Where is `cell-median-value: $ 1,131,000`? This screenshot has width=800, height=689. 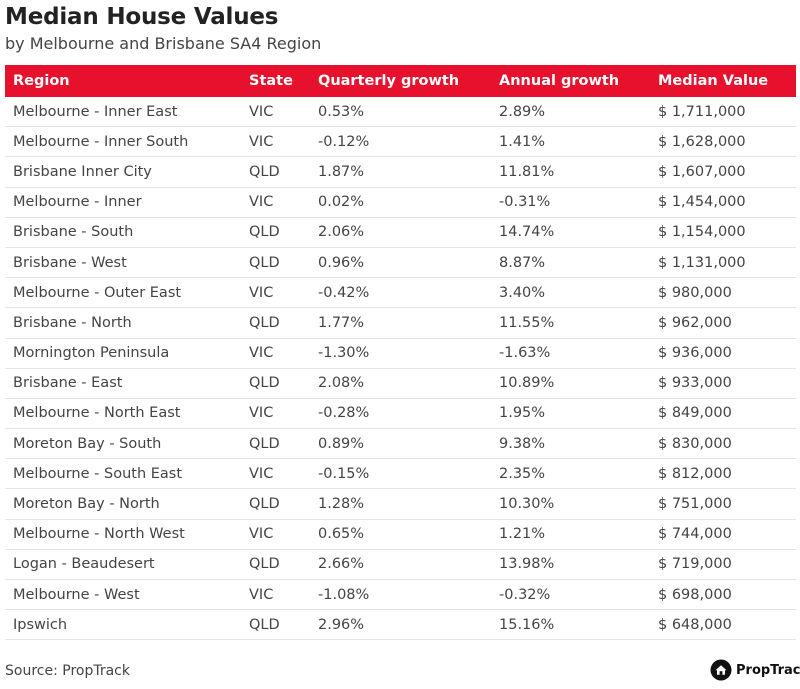 cell-median-value: $ 1,131,000 is located at coordinates (702, 262).